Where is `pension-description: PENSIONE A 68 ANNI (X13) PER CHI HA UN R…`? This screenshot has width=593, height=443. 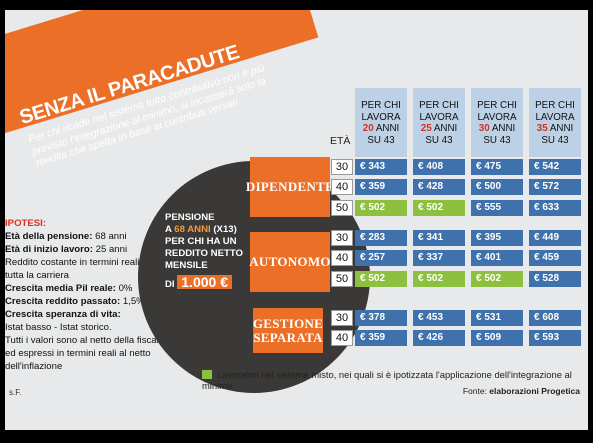 pension-description: PENSIONE A 68 ANNI (X13) PER CHI HA UN R… is located at coordinates (210, 251).